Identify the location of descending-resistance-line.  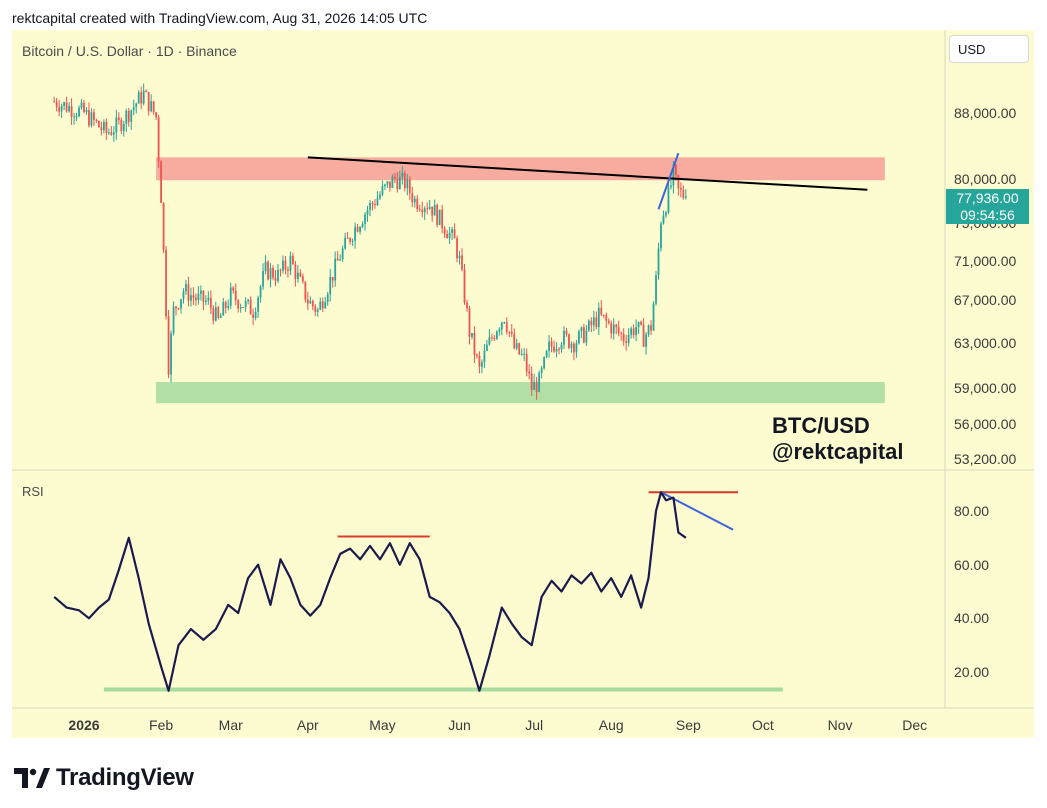
(587, 173).